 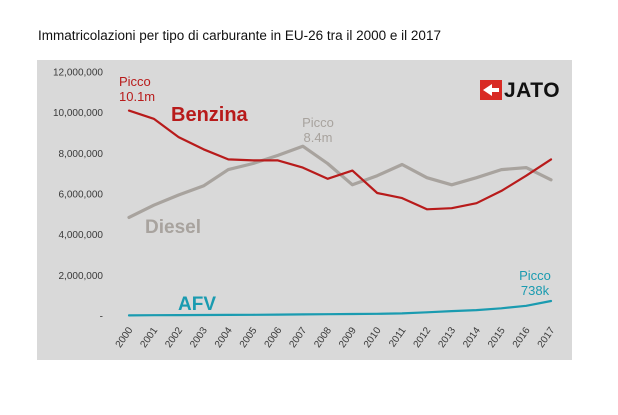 What do you see at coordinates (472, 337) in the screenshot?
I see `x-tick-label: 2014` at bounding box center [472, 337].